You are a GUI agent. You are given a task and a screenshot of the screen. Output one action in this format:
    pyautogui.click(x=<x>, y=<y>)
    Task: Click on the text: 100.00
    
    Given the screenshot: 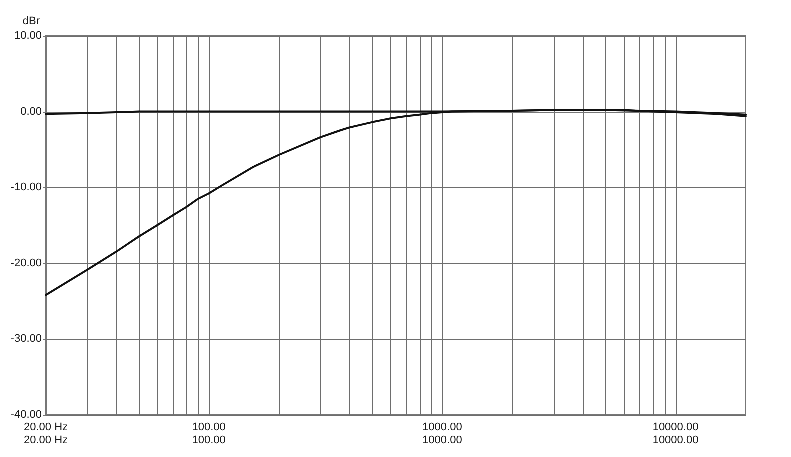 What is the action you would take?
    pyautogui.click(x=209, y=440)
    